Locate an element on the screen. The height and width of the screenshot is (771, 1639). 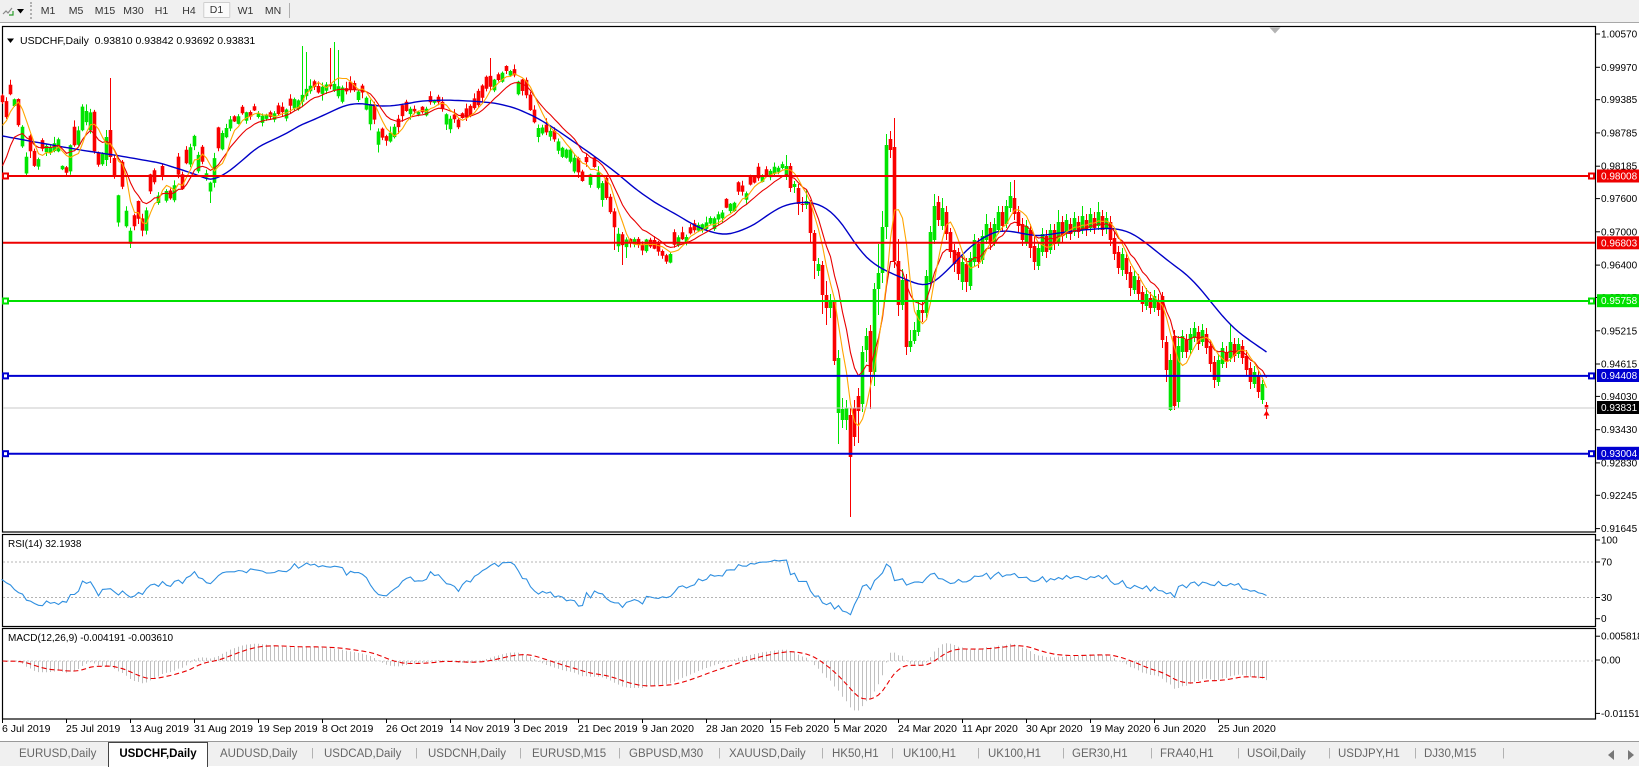
svg-text: 25 Jun 2020 is located at coordinates (1247, 729).